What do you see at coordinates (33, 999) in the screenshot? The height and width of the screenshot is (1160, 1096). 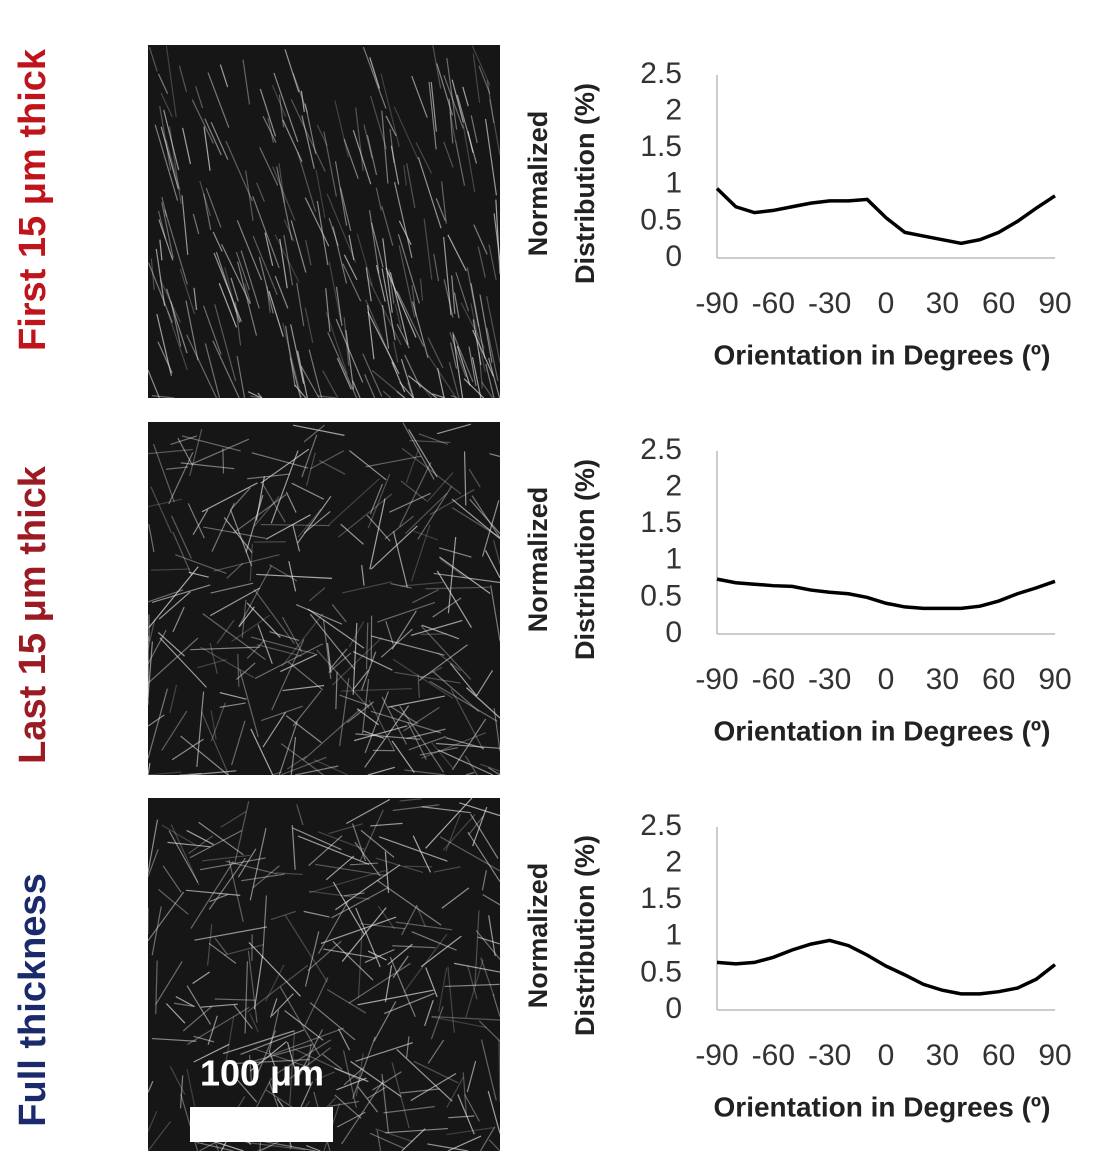 I see `row-label: Full thickness` at bounding box center [33, 999].